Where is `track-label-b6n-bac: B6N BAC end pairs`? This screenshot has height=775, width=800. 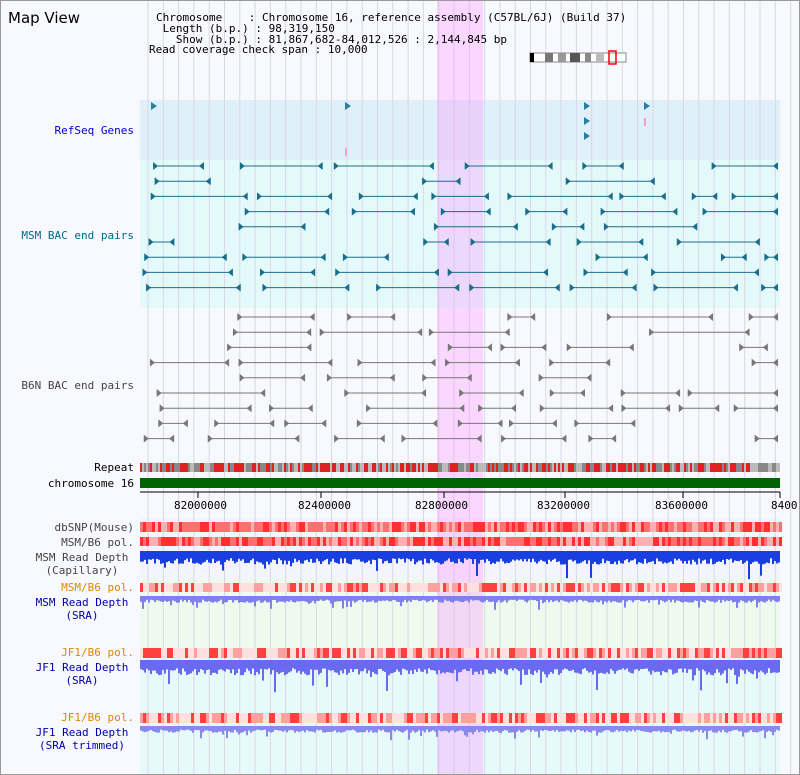
track-label-b6n-bac: B6N BAC end pairs is located at coordinates (77, 385).